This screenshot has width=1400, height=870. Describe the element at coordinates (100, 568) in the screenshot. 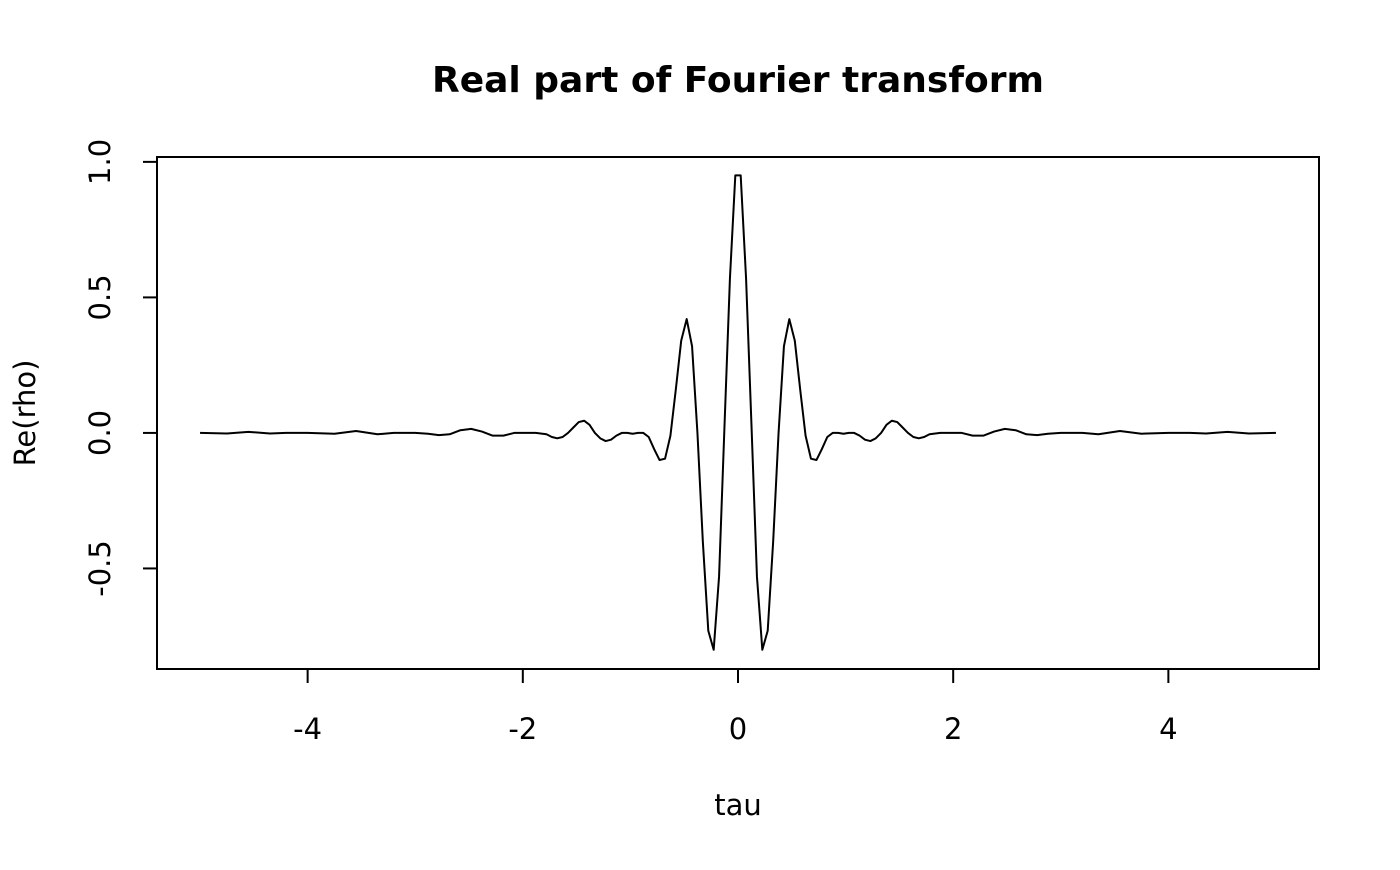

I see `y-tick-label: -0.5` at that location.